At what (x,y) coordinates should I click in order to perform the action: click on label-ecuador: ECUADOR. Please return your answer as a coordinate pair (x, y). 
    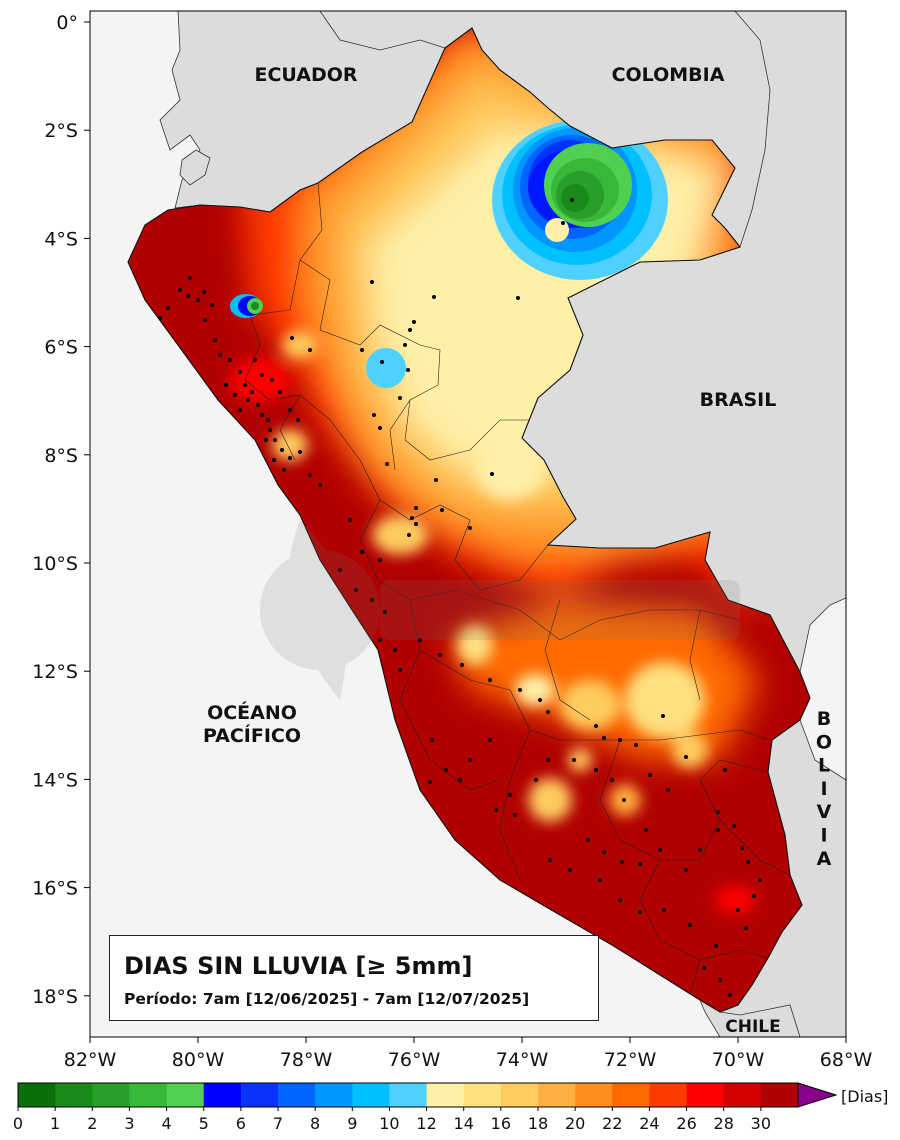
    Looking at the image, I should click on (305, 75).